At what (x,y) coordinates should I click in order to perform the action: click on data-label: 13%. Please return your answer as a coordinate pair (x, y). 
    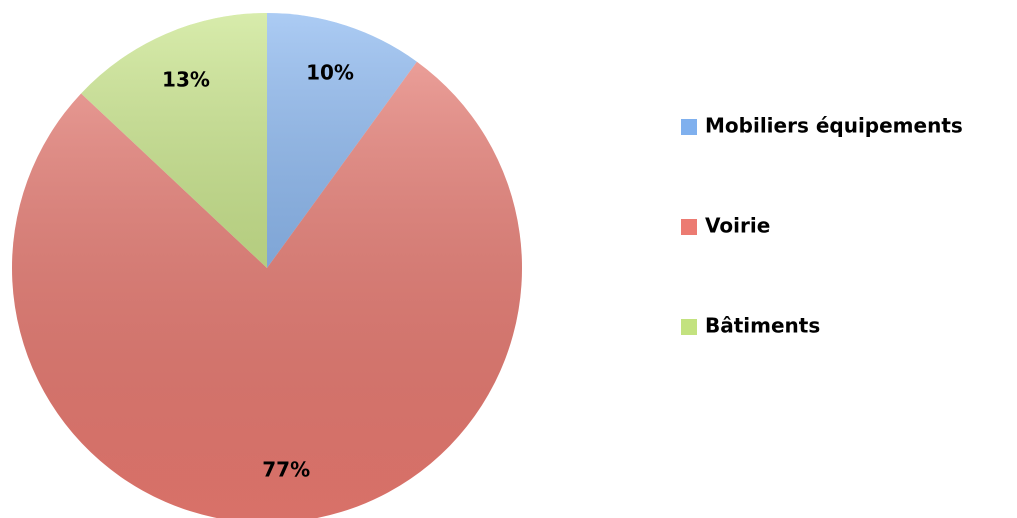
    Looking at the image, I should click on (186, 79).